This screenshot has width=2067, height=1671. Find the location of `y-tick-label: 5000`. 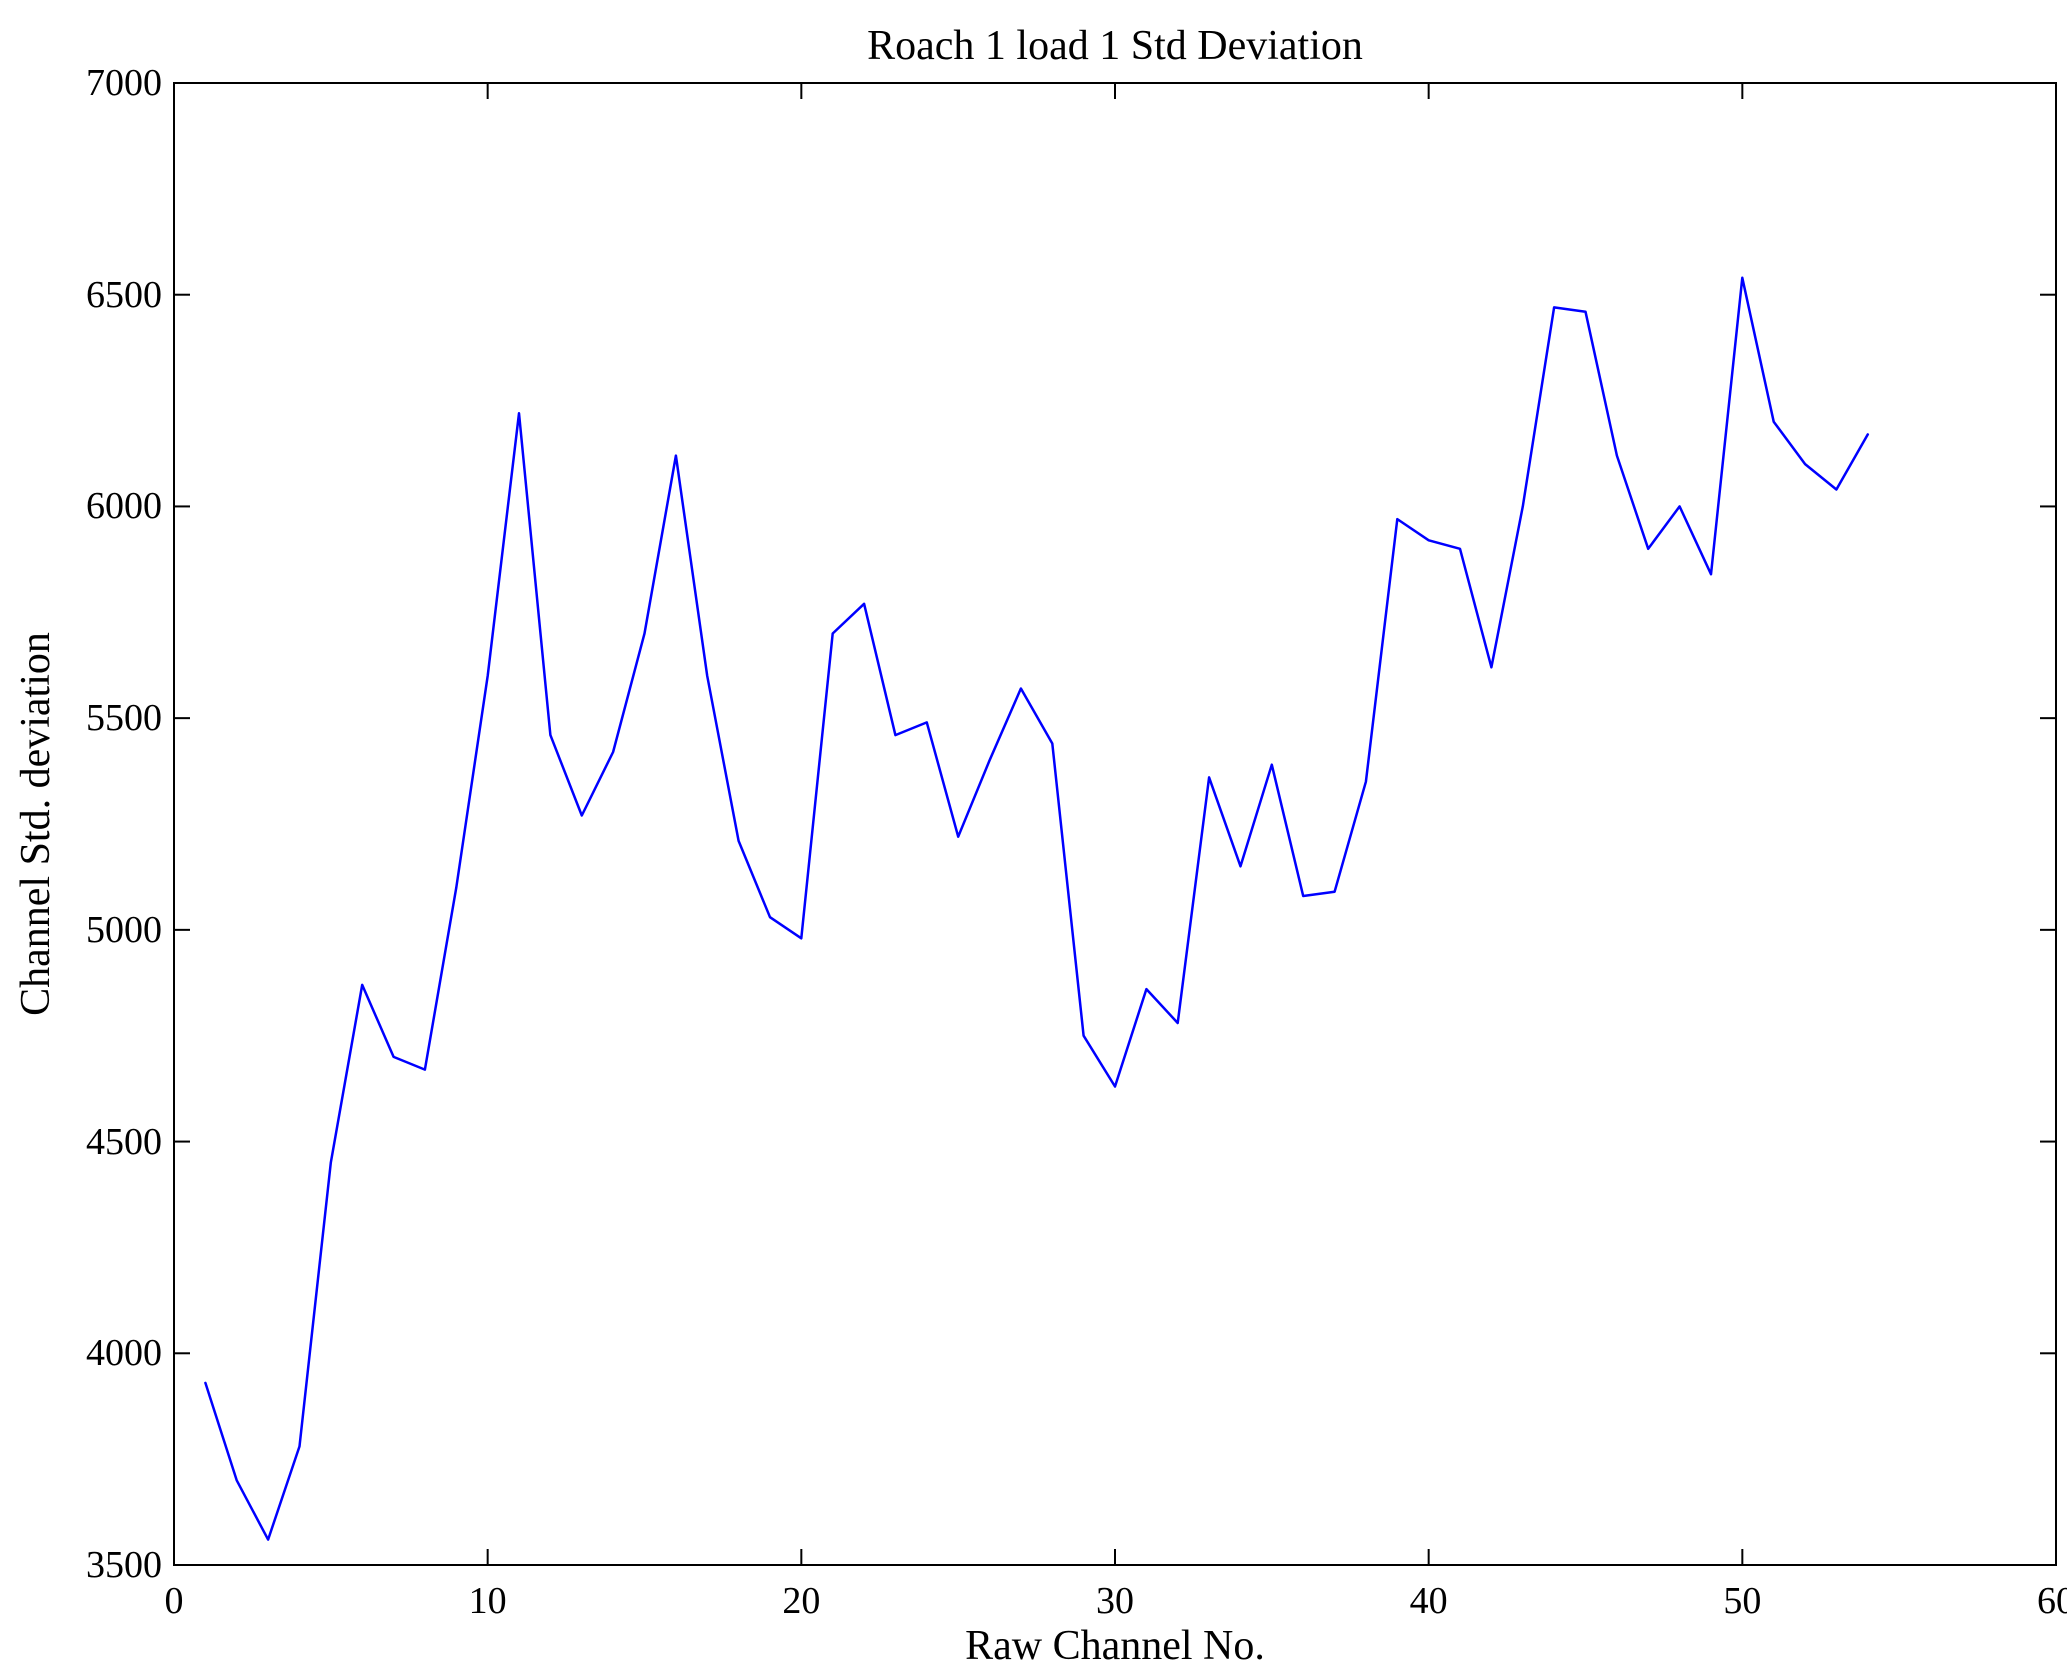

y-tick-label: 5000 is located at coordinates (124, 929).